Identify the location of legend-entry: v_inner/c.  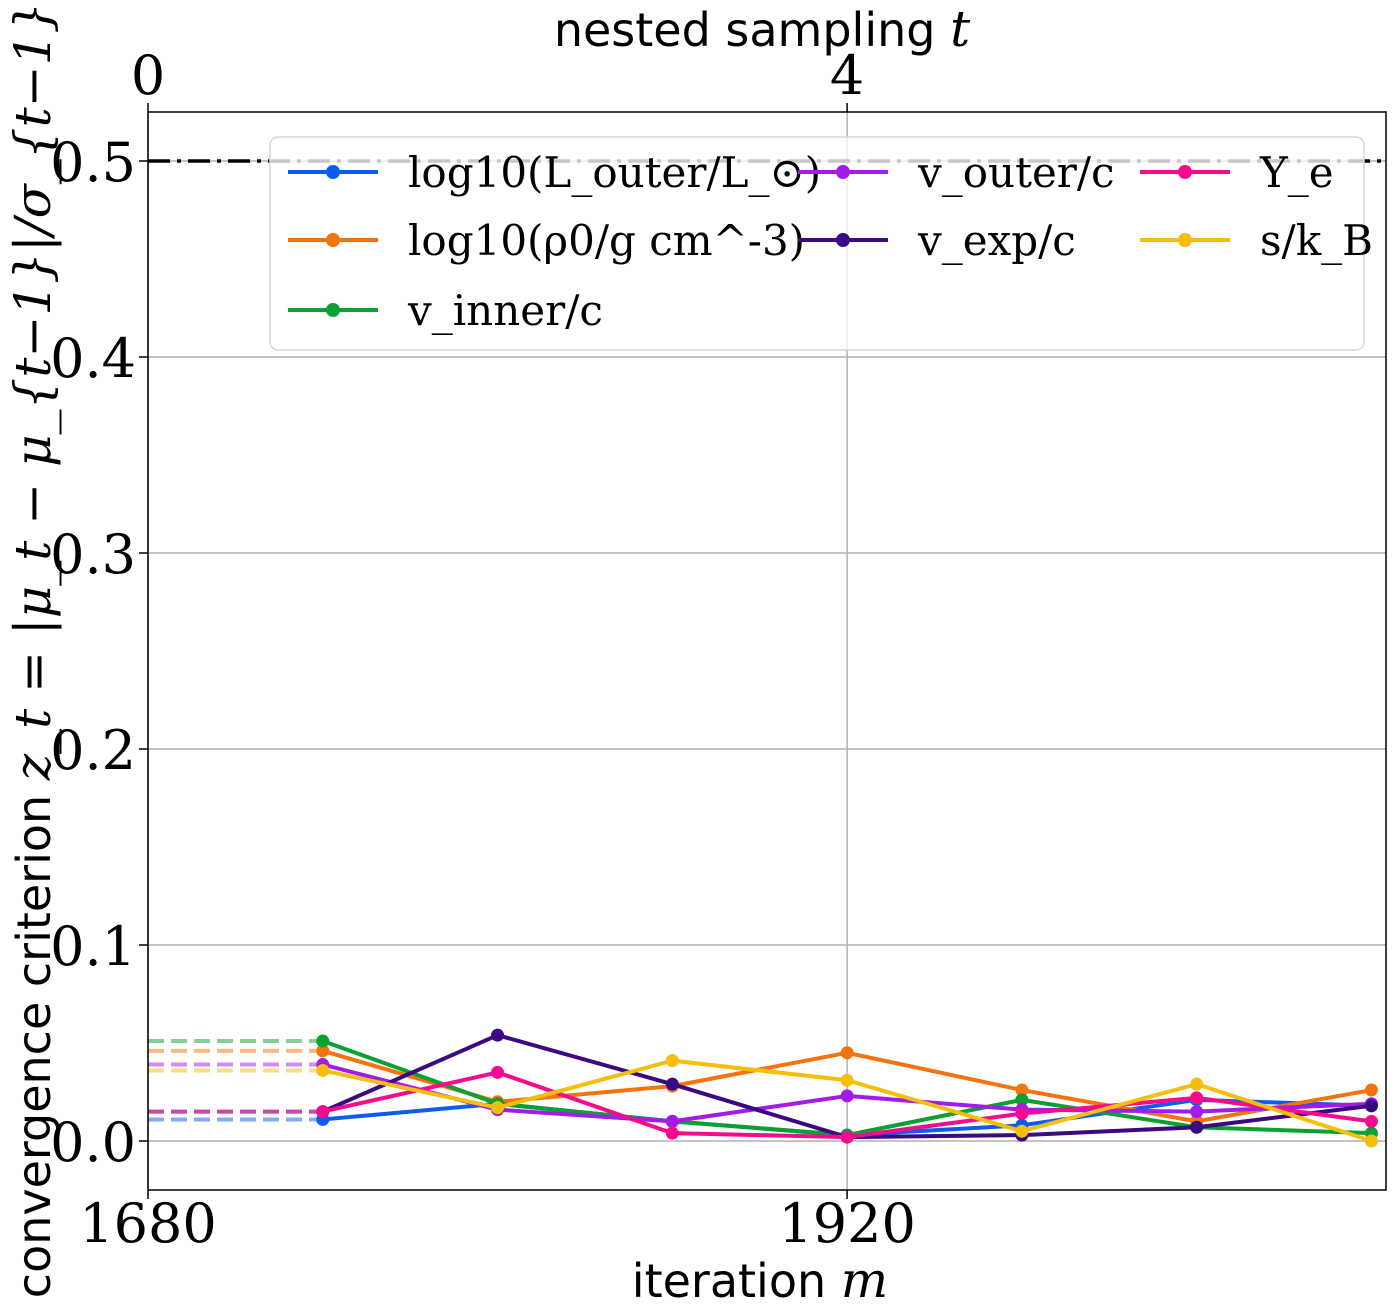
(445, 310).